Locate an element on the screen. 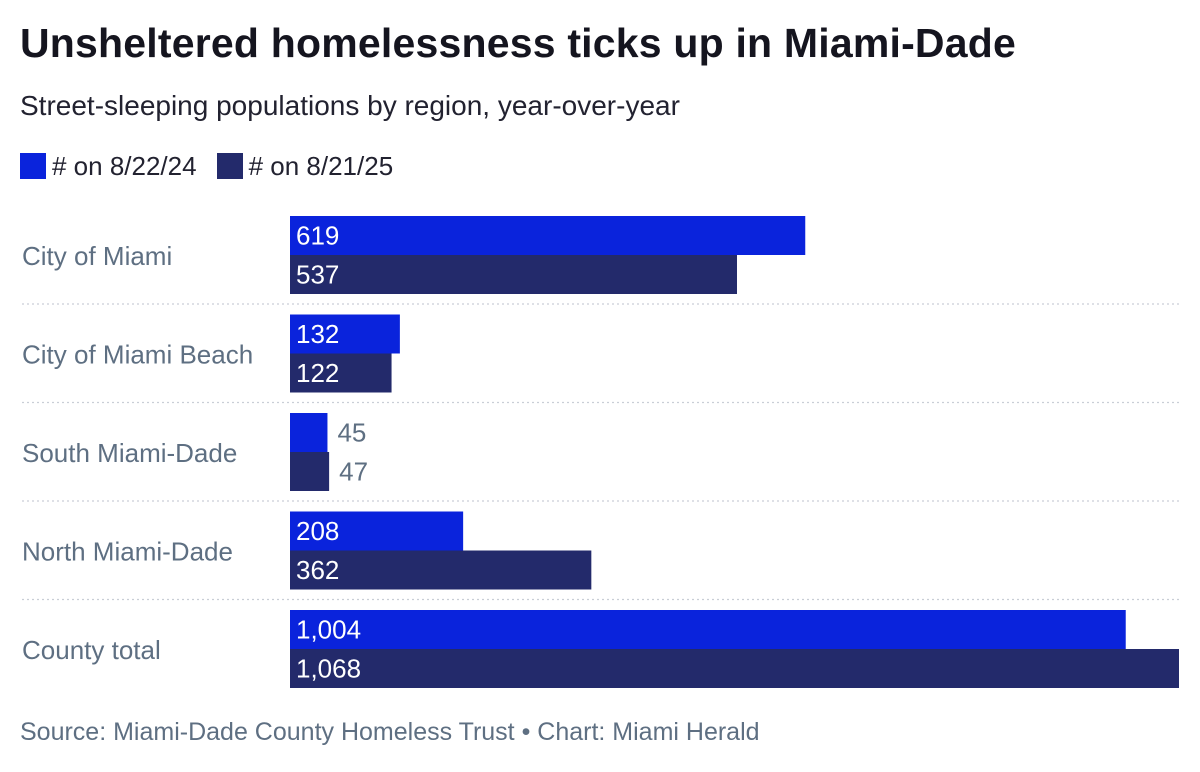  value-label-south-miami-dade-2024: 45 is located at coordinates (351, 433).